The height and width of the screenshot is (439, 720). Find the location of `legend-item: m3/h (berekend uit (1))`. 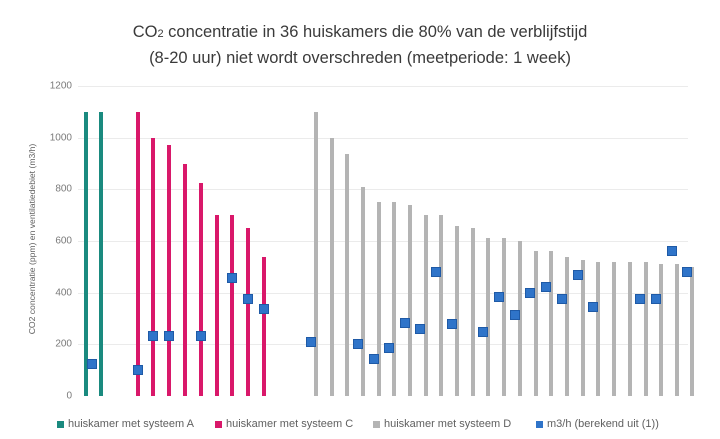

legend-item: m3/h (berekend uit (1)) is located at coordinates (597, 424).